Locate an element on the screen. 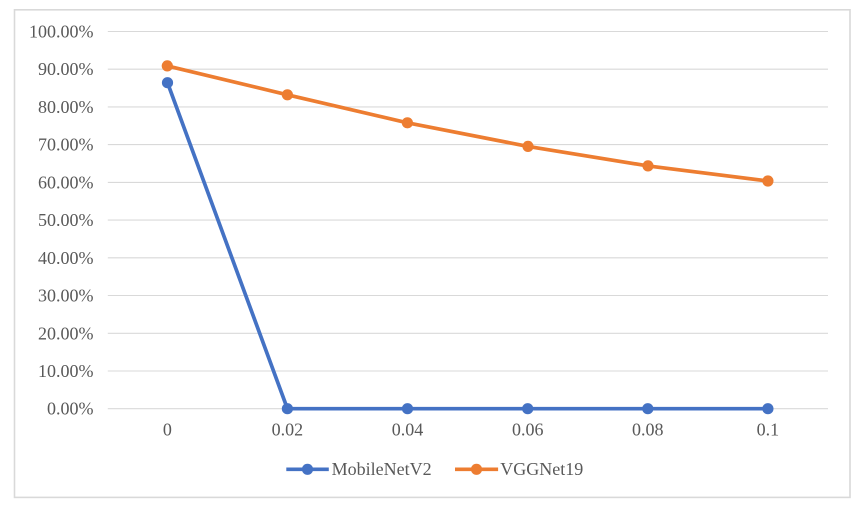  svg-text: VGGNet19 is located at coordinates (541, 469).